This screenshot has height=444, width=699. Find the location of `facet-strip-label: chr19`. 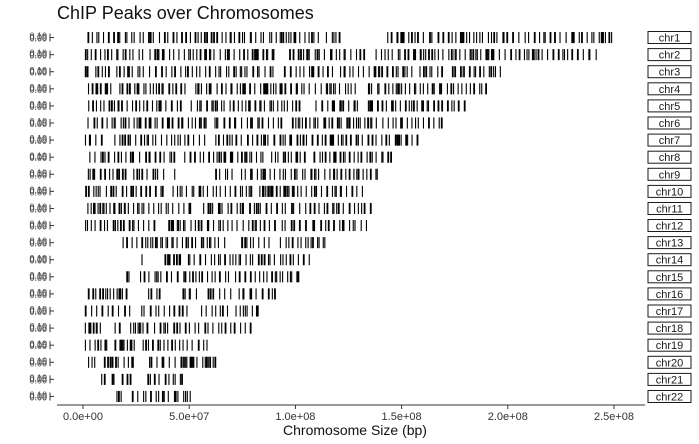

facet-strip-label: chr19 is located at coordinates (670, 346).